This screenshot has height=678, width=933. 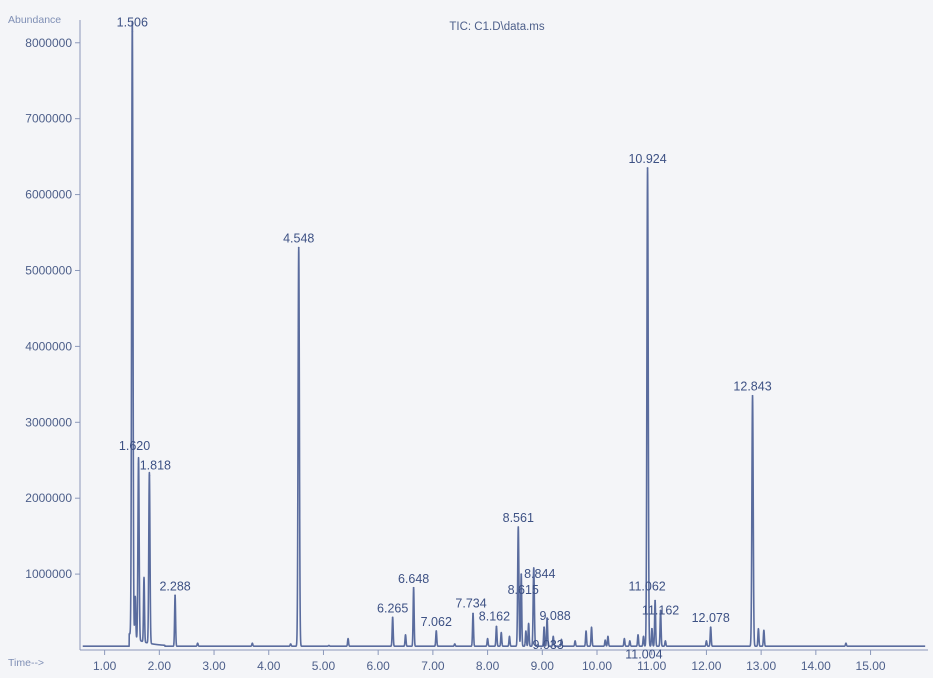 What do you see at coordinates (706, 666) in the screenshot?
I see `x-tick-label: 12.00` at bounding box center [706, 666].